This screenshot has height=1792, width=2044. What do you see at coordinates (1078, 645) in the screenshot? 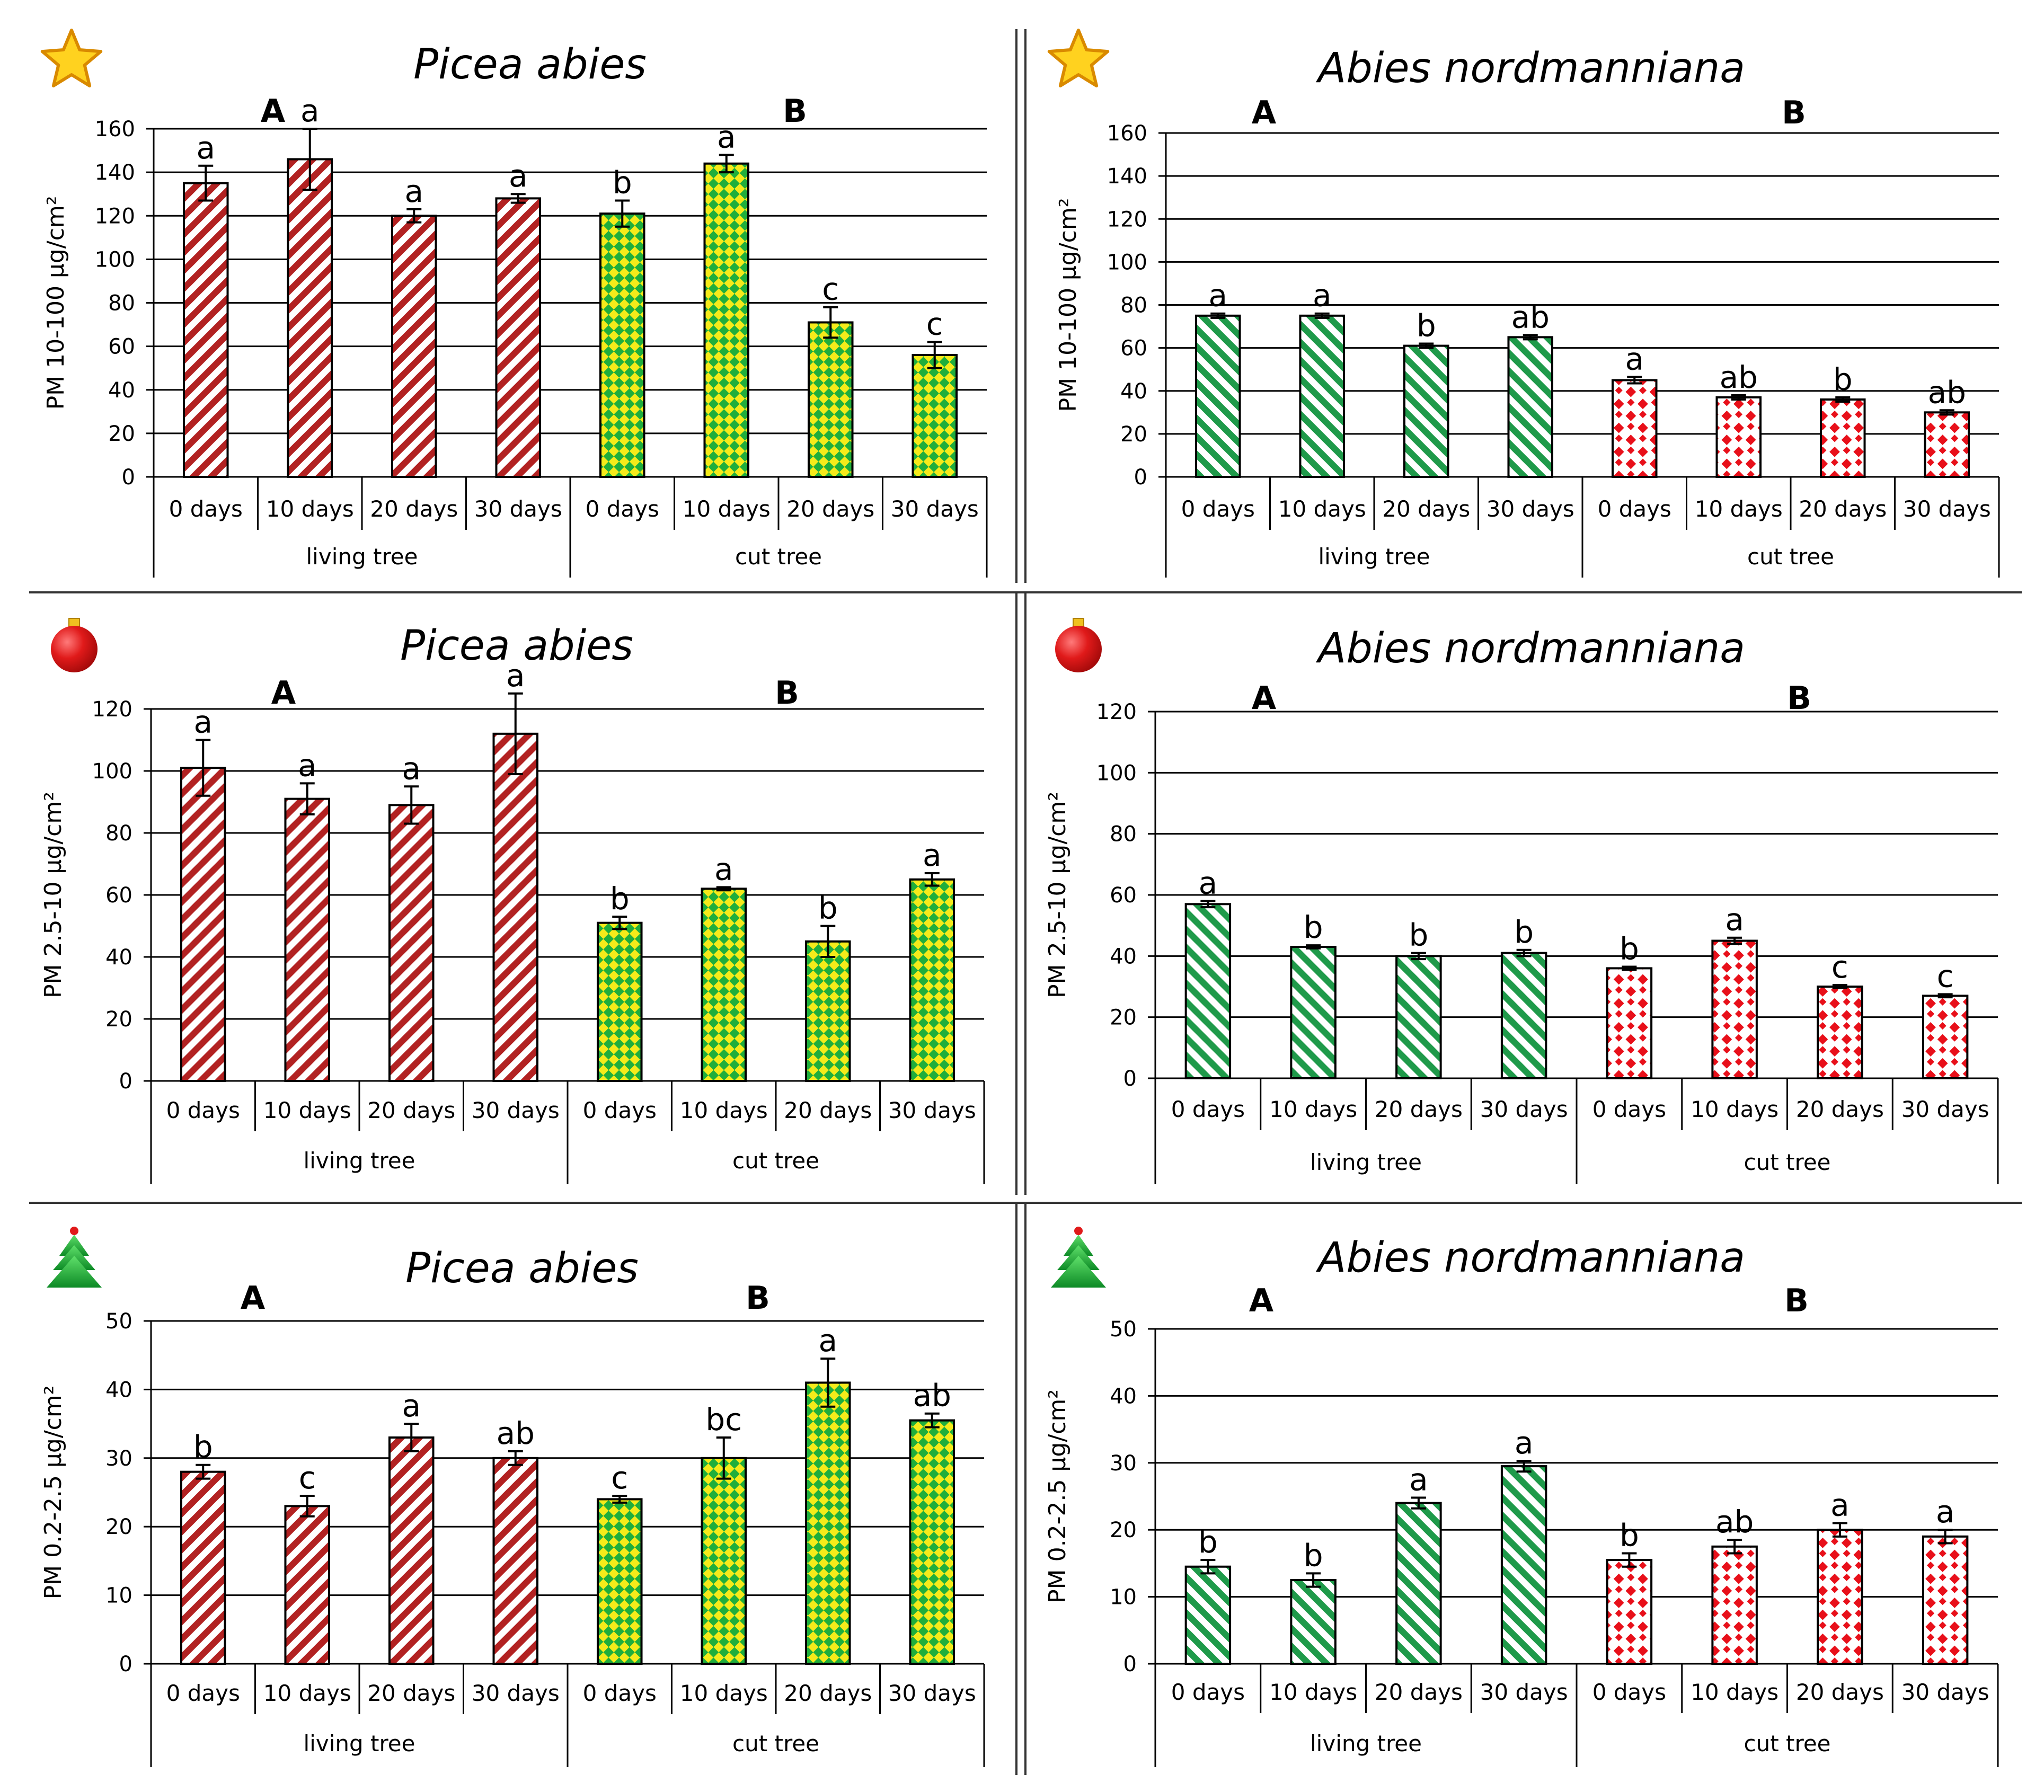
I see `ornament-icon` at bounding box center [1078, 645].